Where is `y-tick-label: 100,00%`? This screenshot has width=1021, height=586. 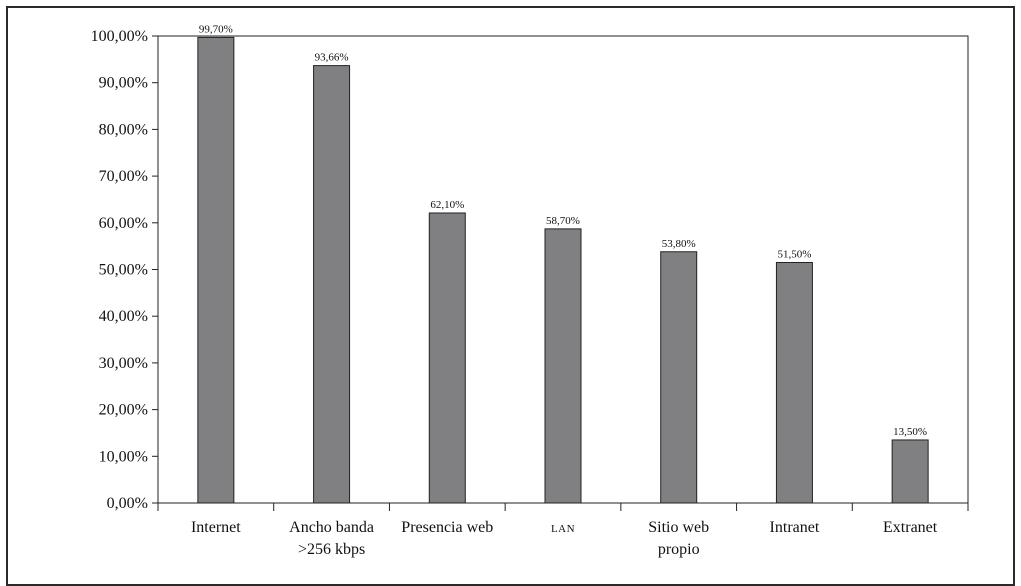 y-tick-label: 100,00% is located at coordinates (119, 36).